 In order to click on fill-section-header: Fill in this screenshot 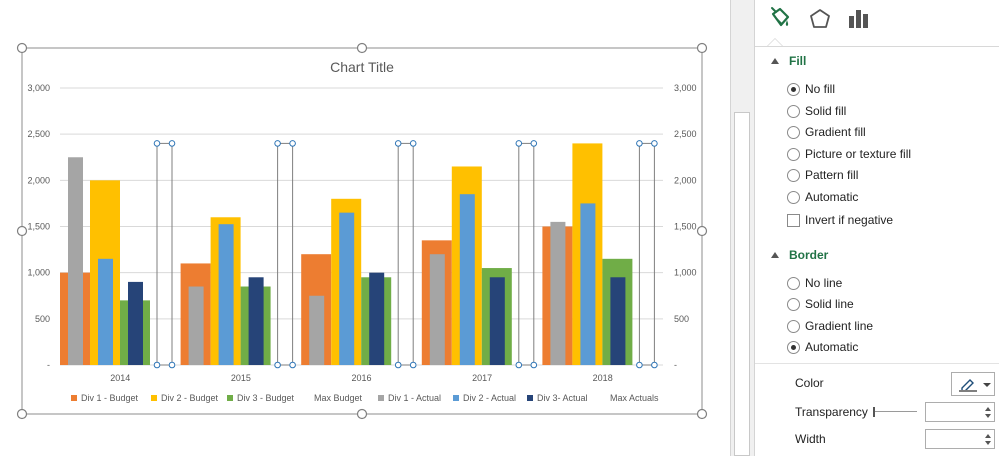, I will do `click(788, 61)`.